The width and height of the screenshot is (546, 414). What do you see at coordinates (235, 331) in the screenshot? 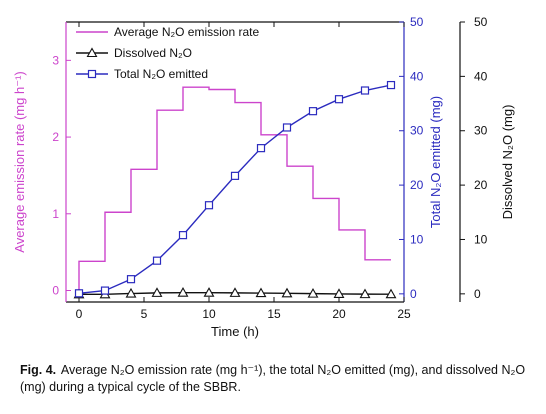
I see `x-axis-label: Time (h)` at bounding box center [235, 331].